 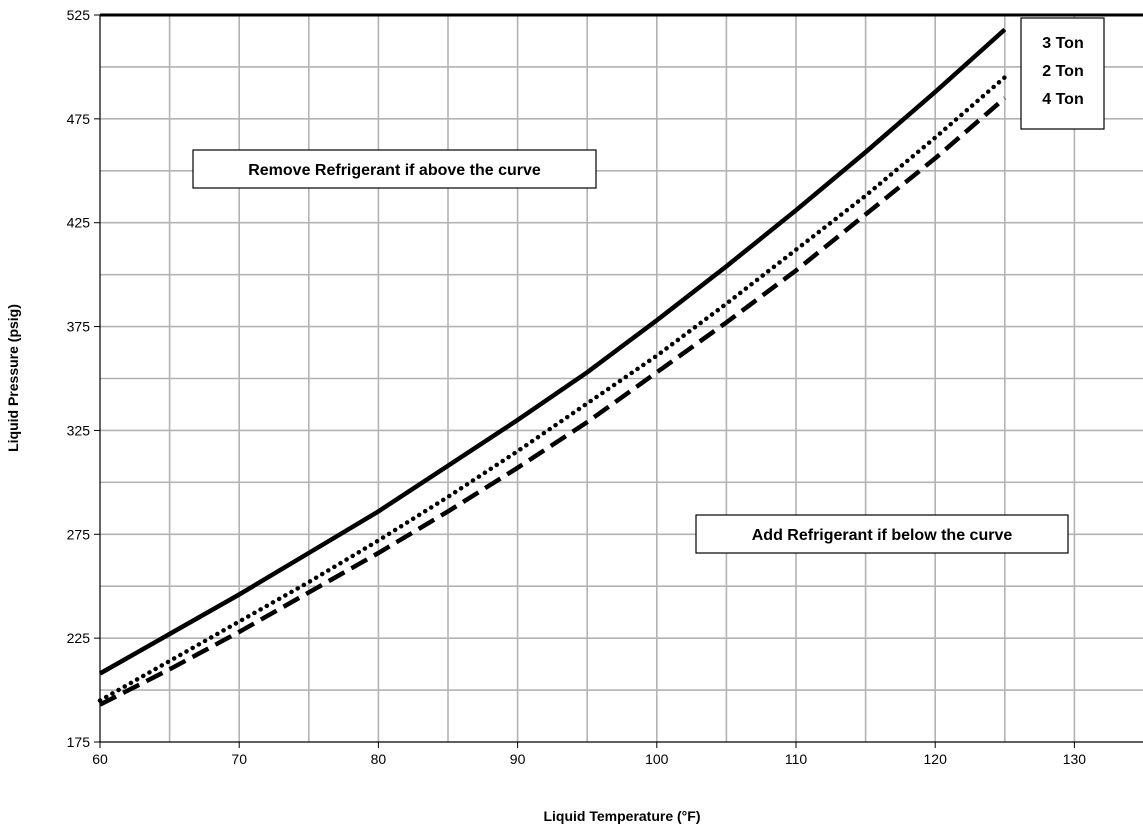 What do you see at coordinates (379, 759) in the screenshot?
I see `x-tick-label: 80` at bounding box center [379, 759].